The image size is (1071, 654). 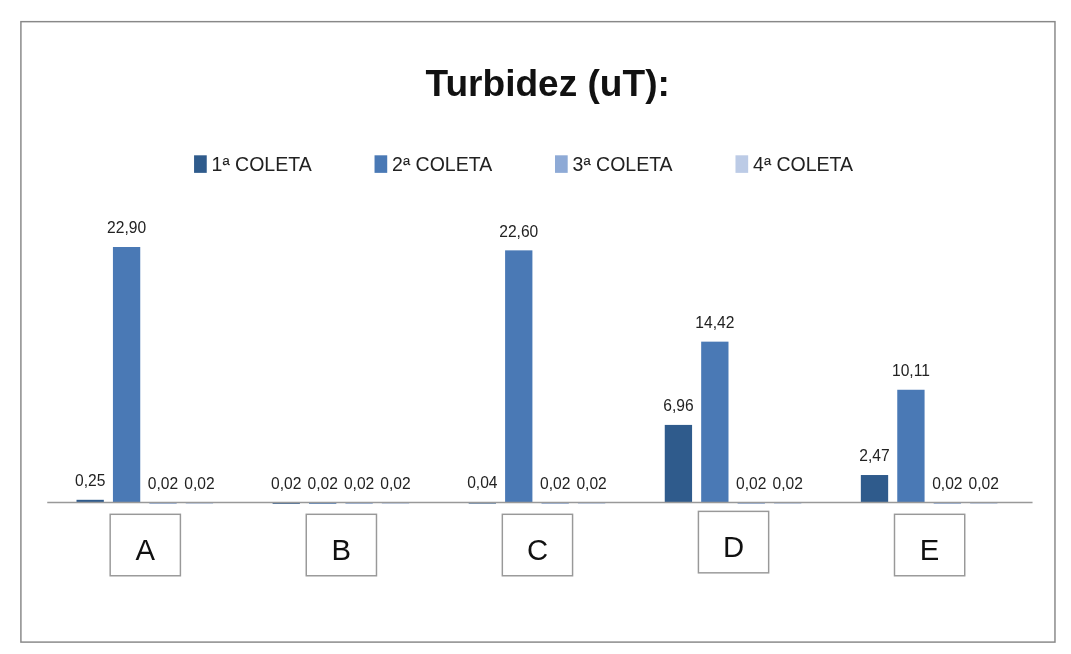 What do you see at coordinates (261, 163) in the screenshot?
I see `legend-label: 1ª COLETA` at bounding box center [261, 163].